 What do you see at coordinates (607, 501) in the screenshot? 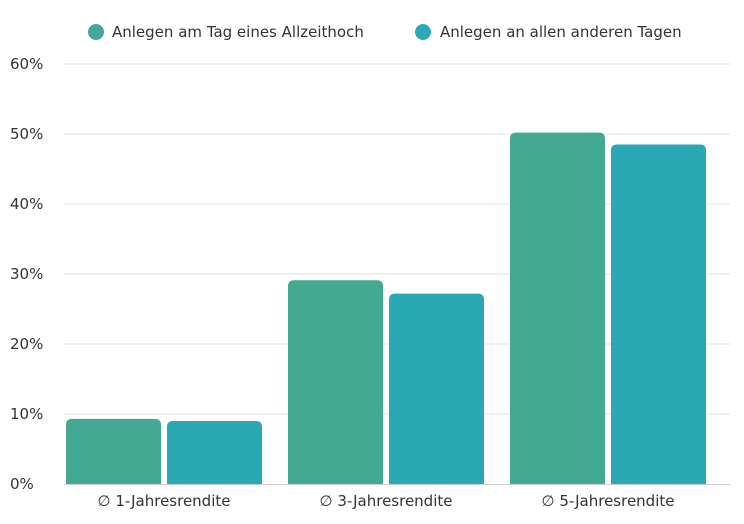
I see `x-category-label: ∅ 5-Jahresrendite` at bounding box center [607, 501].